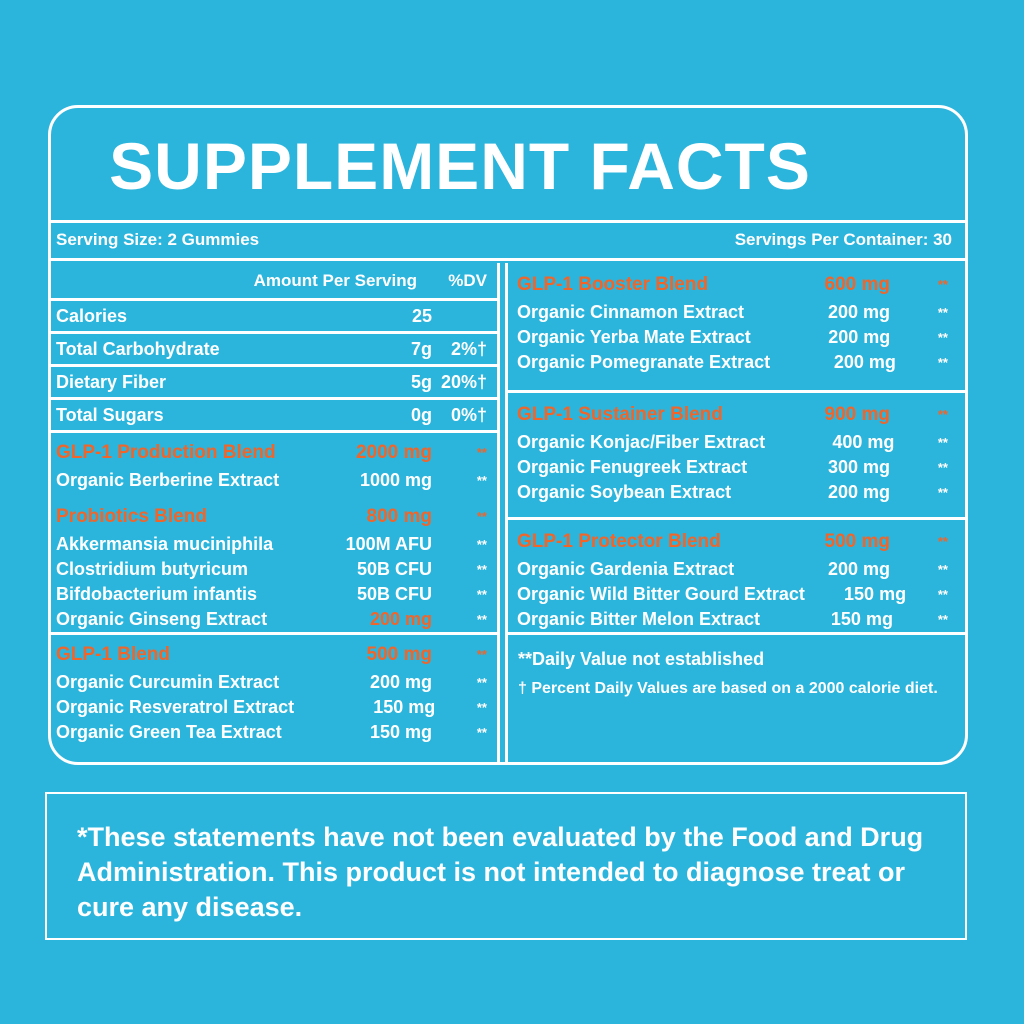 The image size is (1024, 1024). What do you see at coordinates (460, 166) in the screenshot?
I see `title: SUPPLEMENT FACTS` at bounding box center [460, 166].